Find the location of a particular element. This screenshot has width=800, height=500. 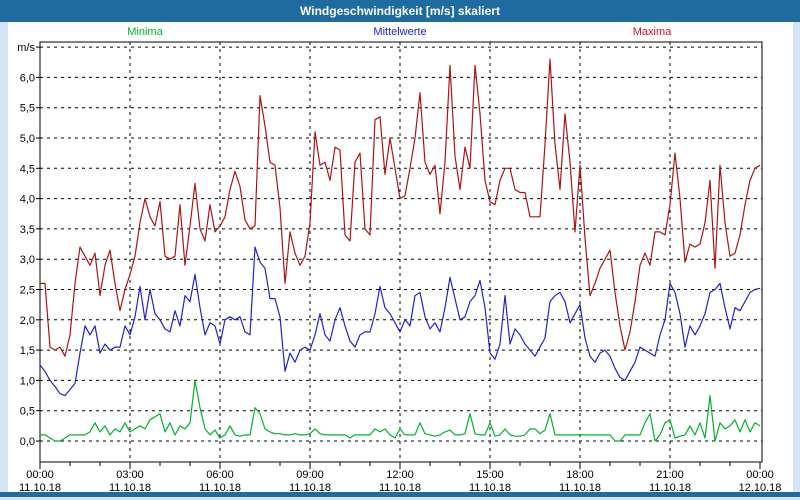

x-tick-time-label: 15:00 is located at coordinates (490, 475).